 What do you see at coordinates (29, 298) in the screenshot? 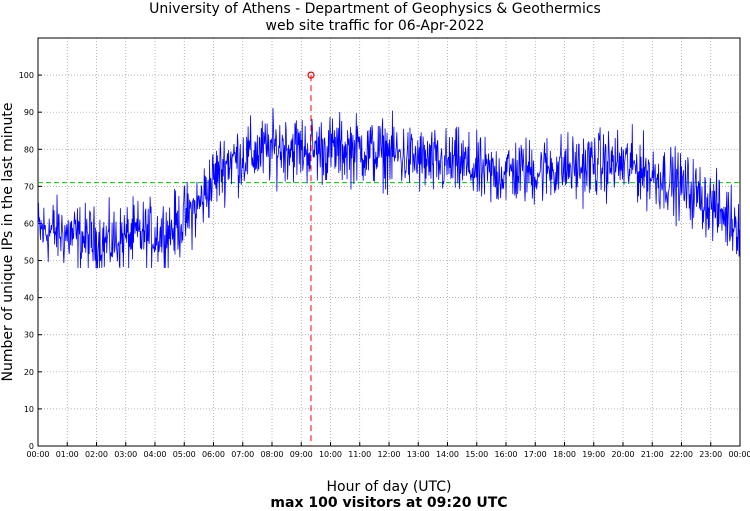
I see `y-tick-label: 40` at bounding box center [29, 298].